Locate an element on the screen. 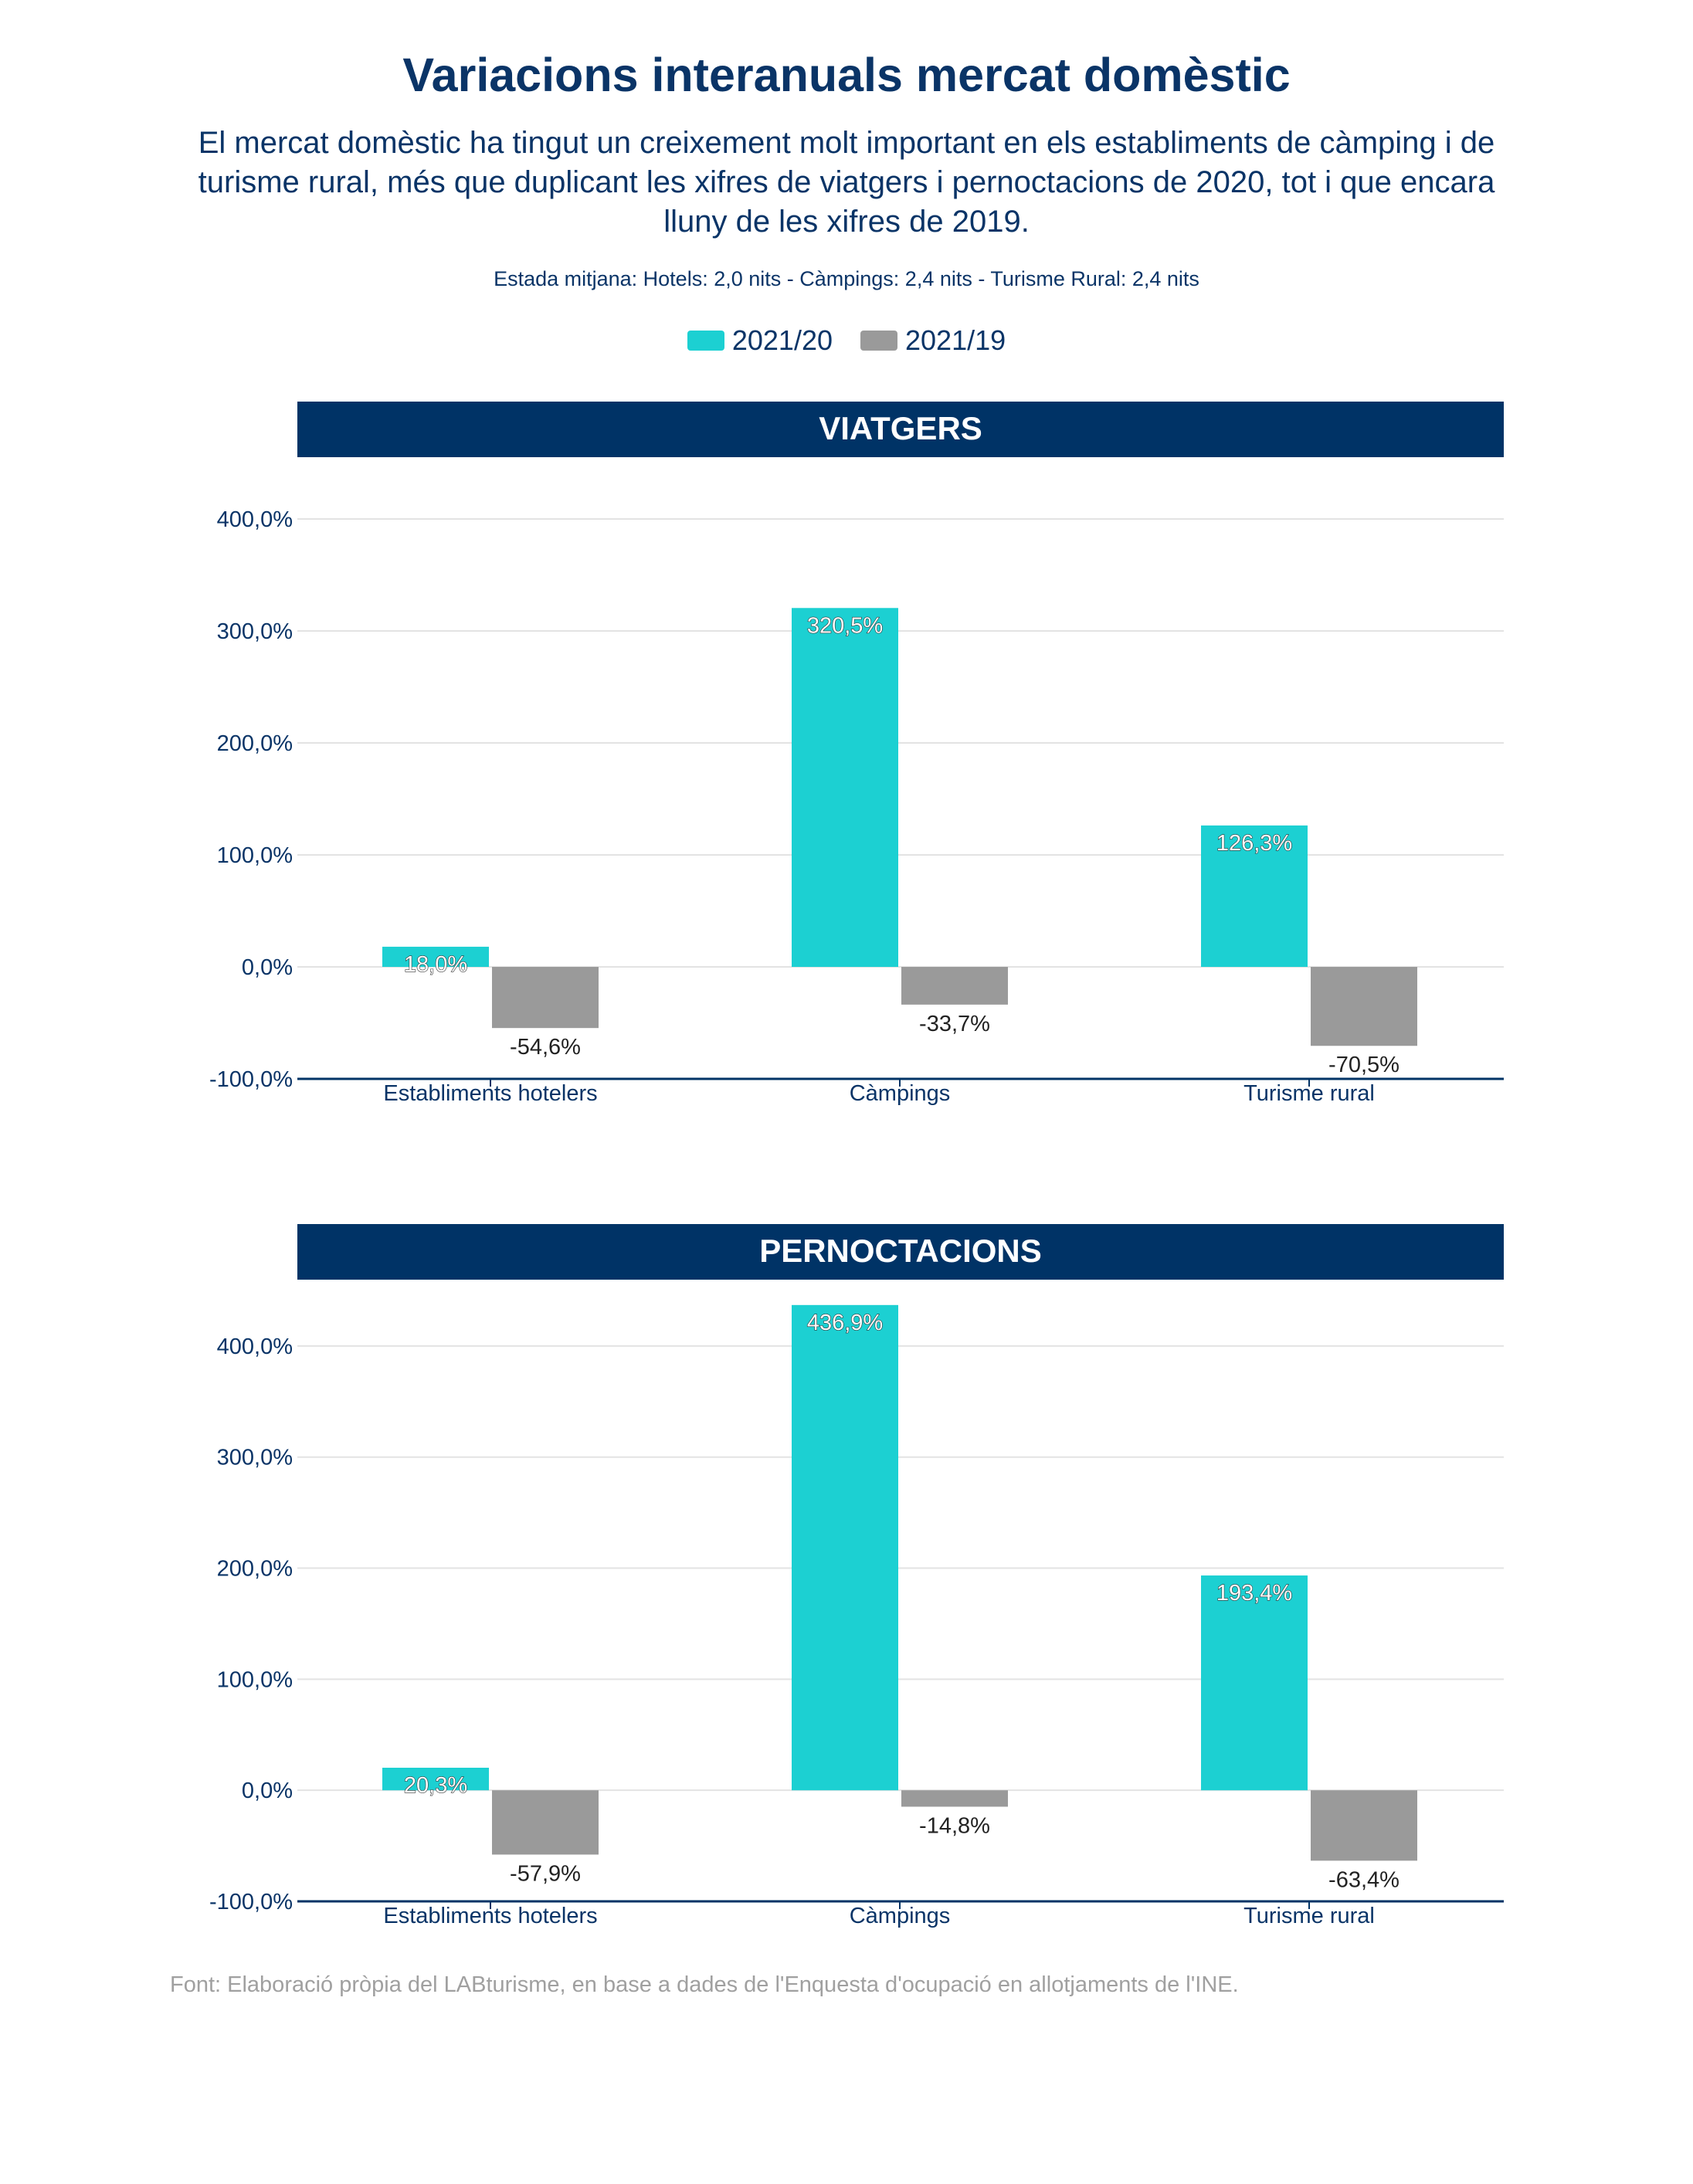 The height and width of the screenshot is (2184, 1693). data-label: -33,7% is located at coordinates (955, 1024).